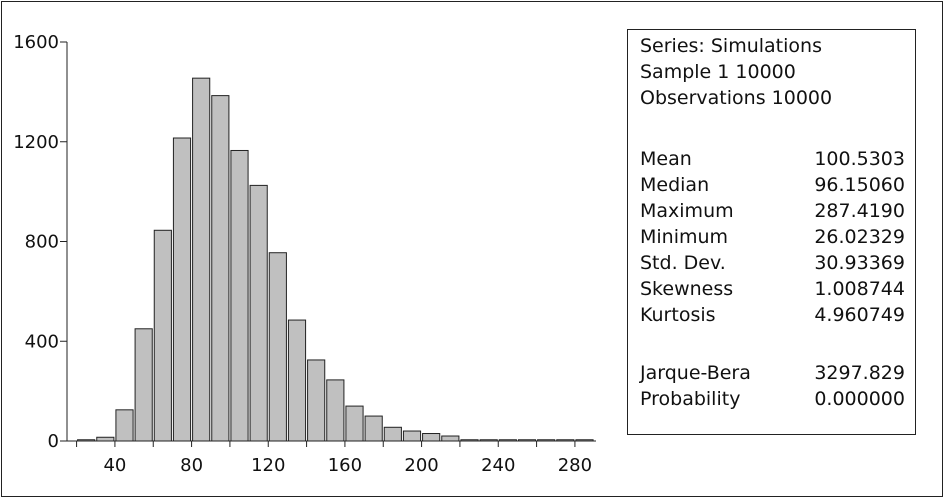 The height and width of the screenshot is (500, 946). Describe the element at coordinates (191, 465) in the screenshot. I see `x-tick-label: 80` at that location.